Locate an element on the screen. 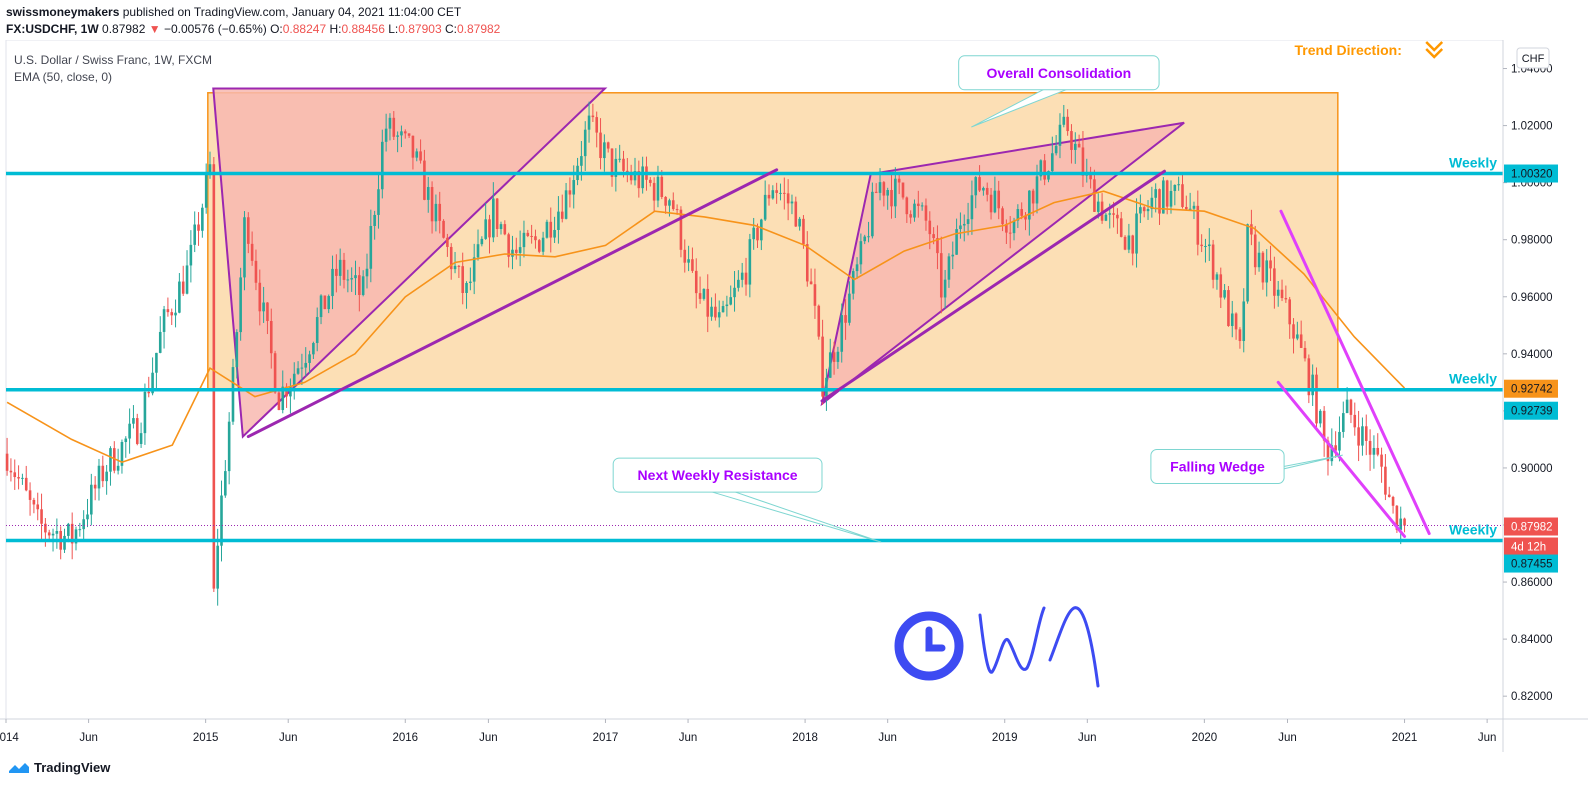 Image resolution: width=1588 pixels, height=795 pixels. time-tick-label: 2016 is located at coordinates (405, 738).